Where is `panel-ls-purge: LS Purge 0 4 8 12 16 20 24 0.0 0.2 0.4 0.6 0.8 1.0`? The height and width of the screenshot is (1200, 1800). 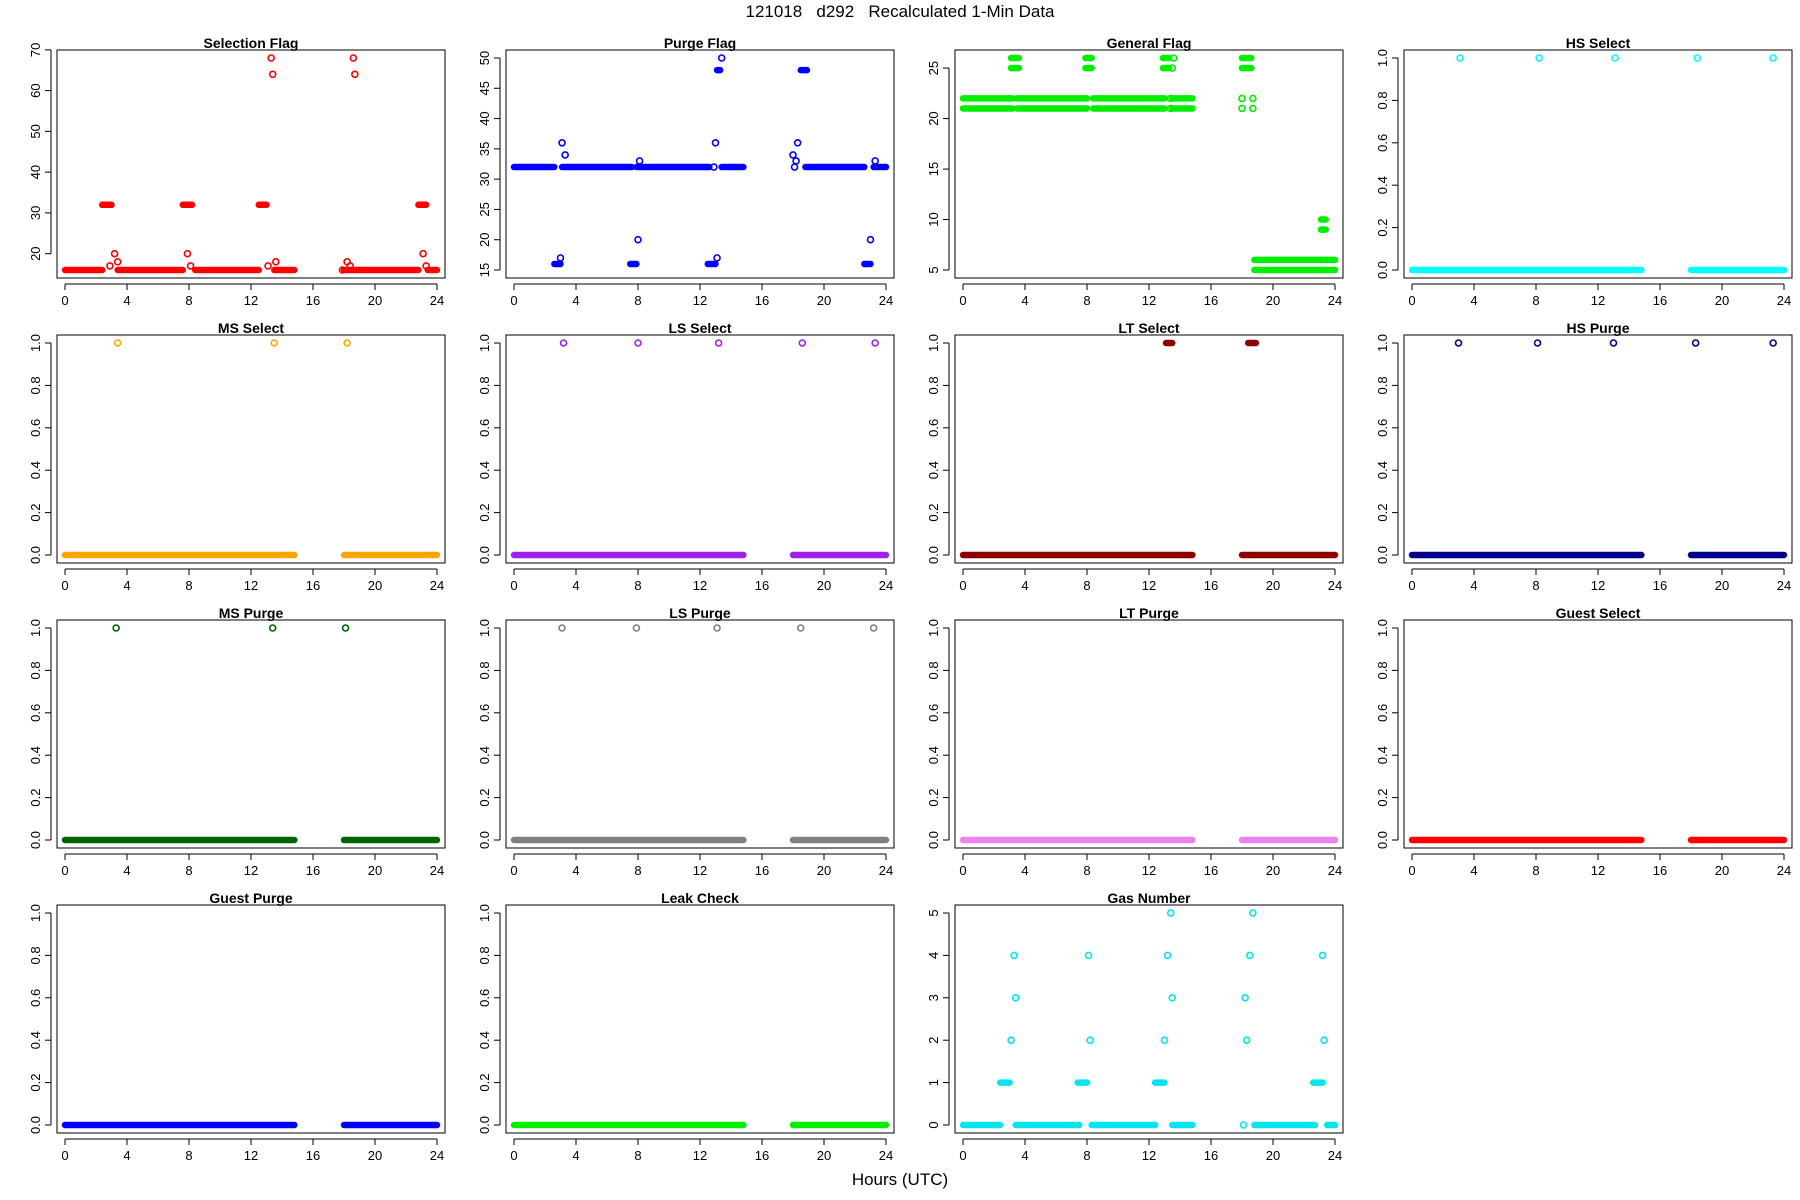
panel-ls-purge: LS Purge 0 4 8 12 16 20 24 0.0 0.2 0.4 0.6 0.8 1.0 is located at coordinates (686, 741).